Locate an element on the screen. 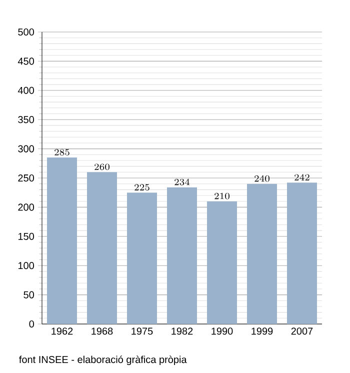  x-tick-label: 2007 is located at coordinates (302, 331).